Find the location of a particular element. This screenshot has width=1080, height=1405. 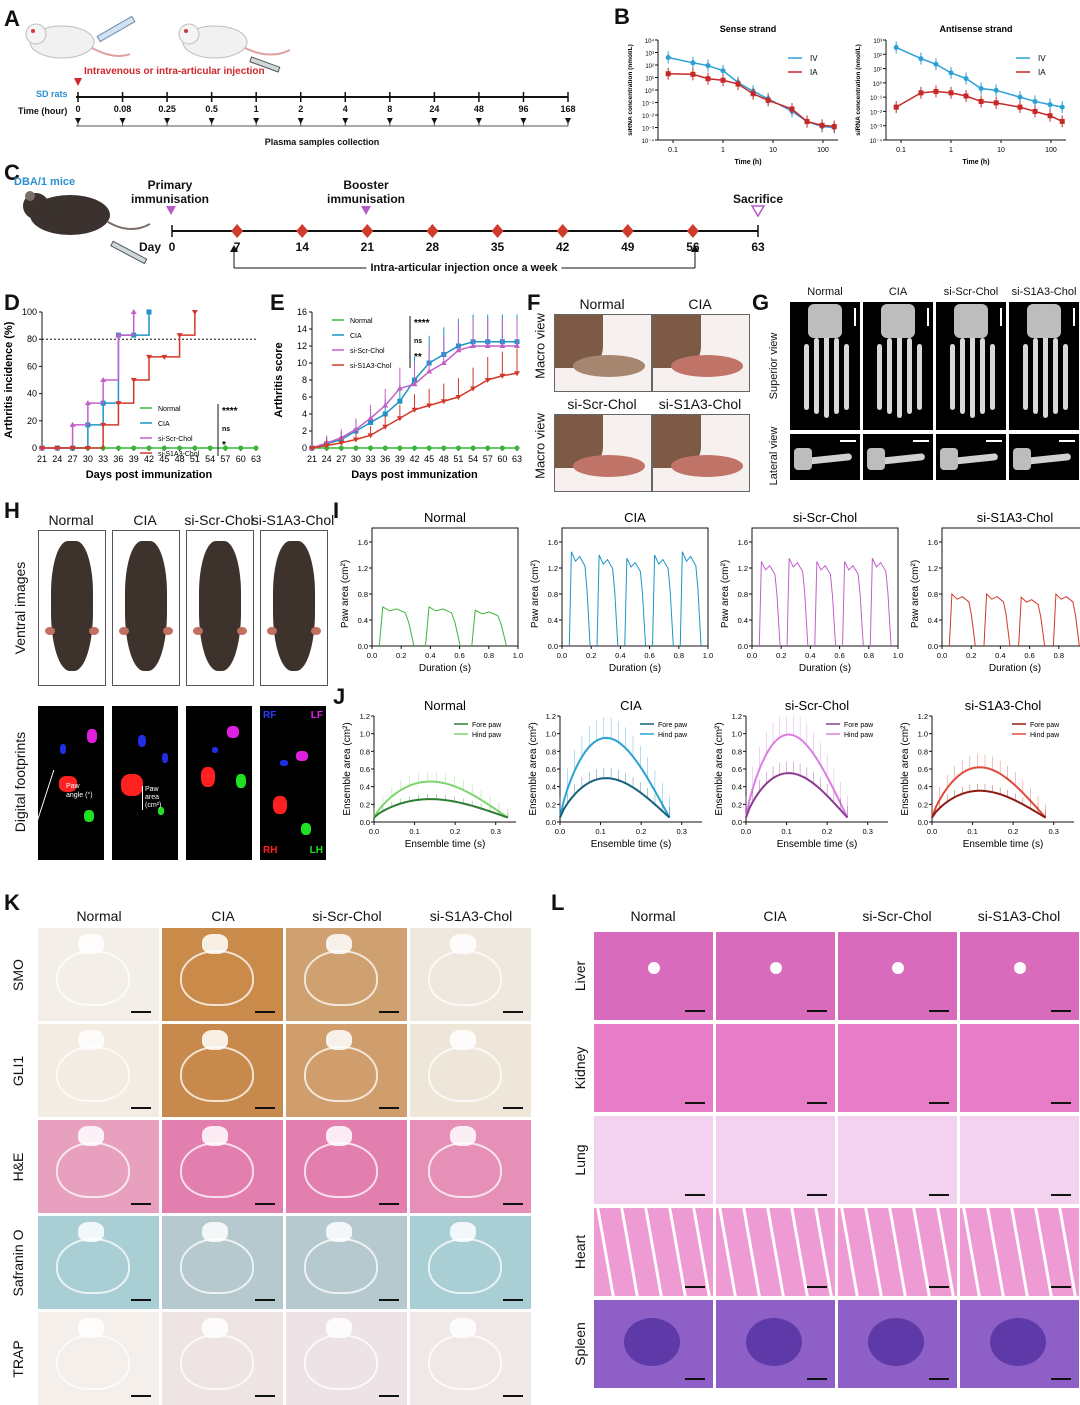

angle-line is located at coordinates (55, 805).